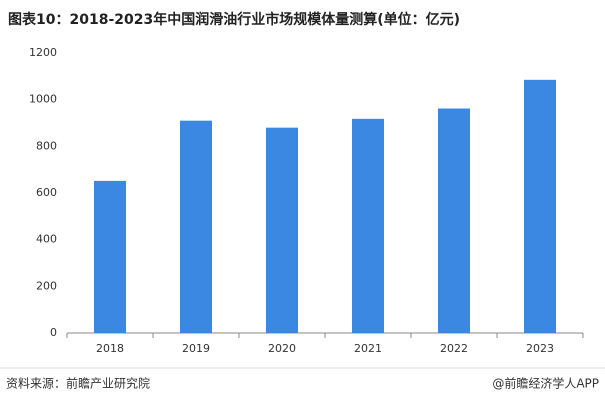 The height and width of the screenshot is (409, 605). I want to click on y-tick-label: 1000, so click(43, 99).